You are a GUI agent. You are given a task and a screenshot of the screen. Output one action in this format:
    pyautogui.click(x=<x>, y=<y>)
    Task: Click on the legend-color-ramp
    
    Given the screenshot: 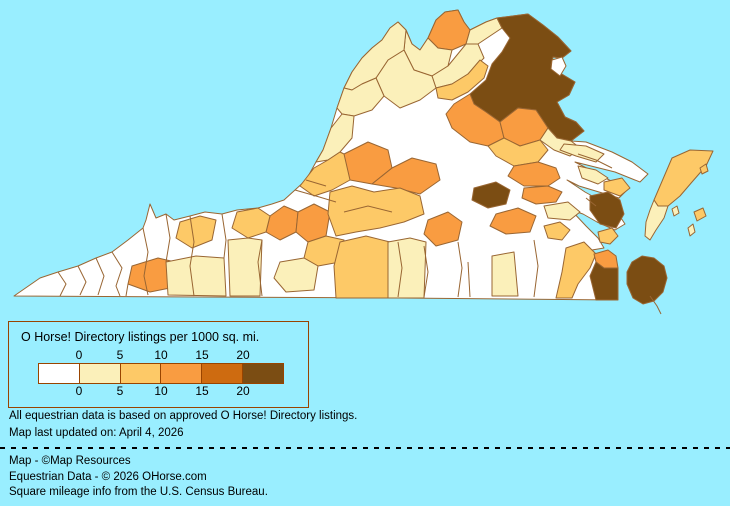 What is the action you would take?
    pyautogui.click(x=161, y=373)
    